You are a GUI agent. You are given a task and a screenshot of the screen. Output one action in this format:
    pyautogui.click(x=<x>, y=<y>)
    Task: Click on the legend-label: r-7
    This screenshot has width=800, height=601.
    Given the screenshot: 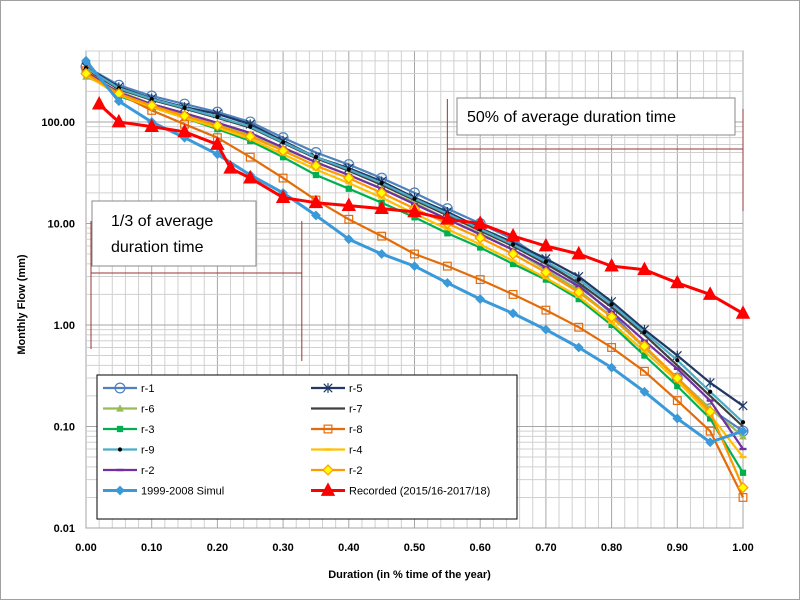 What is the action you would take?
    pyautogui.click(x=355, y=410)
    